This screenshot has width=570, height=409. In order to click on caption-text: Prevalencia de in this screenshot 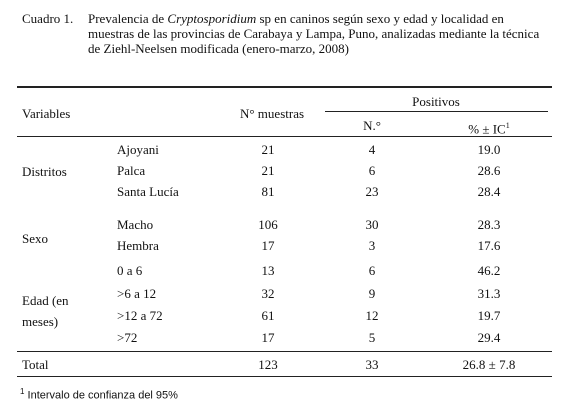, I will do `click(126, 18)`.